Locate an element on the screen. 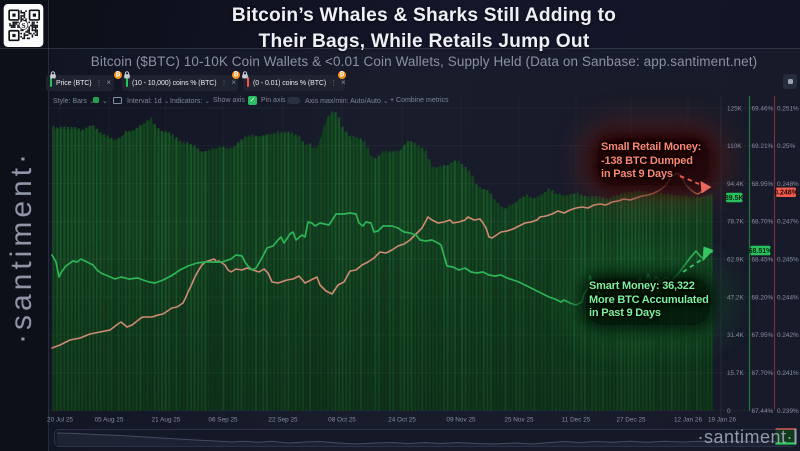 The image size is (800, 451). svg-text: 19 Jan 26 is located at coordinates (722, 420).